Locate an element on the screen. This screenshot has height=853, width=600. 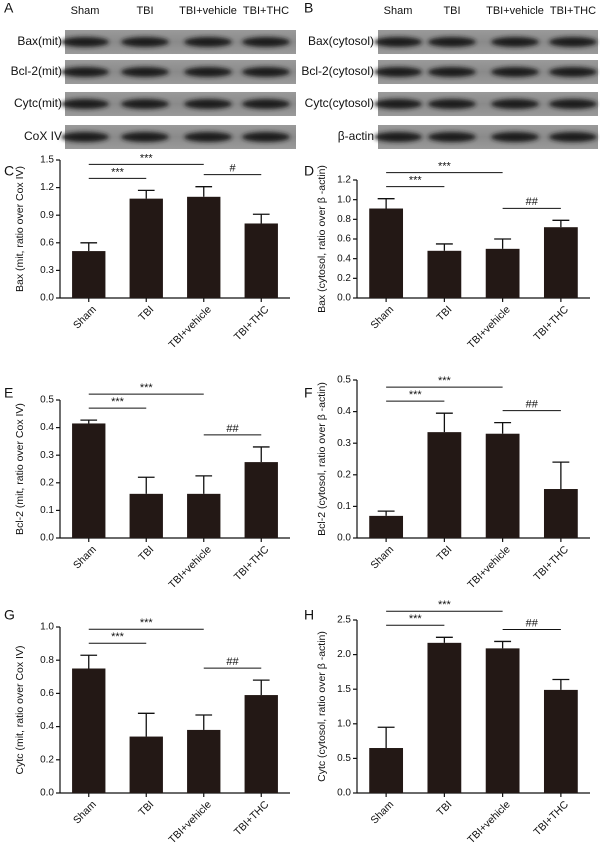
row-label: CoX IV is located at coordinates (43, 136).